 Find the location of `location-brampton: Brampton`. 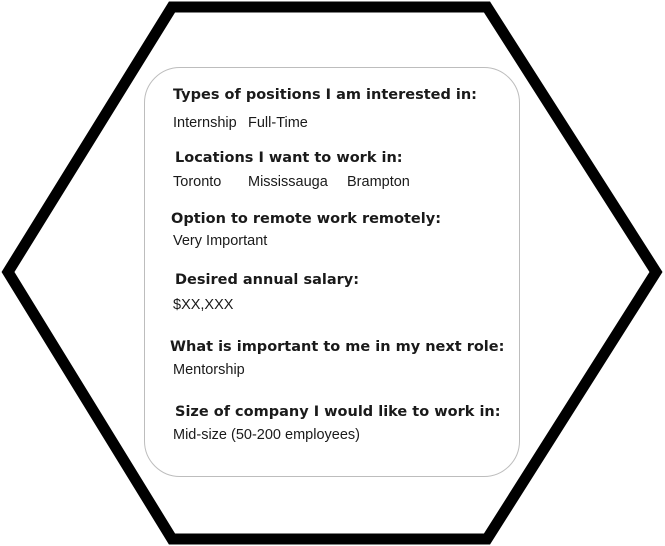

location-brampton: Brampton is located at coordinates (378, 182).